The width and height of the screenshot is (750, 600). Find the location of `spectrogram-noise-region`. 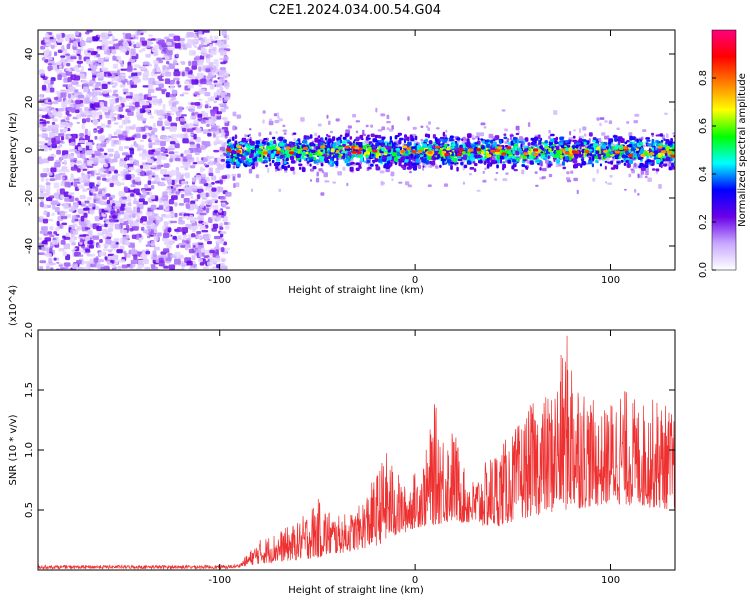

spectrogram-noise-region is located at coordinates (135, 150).